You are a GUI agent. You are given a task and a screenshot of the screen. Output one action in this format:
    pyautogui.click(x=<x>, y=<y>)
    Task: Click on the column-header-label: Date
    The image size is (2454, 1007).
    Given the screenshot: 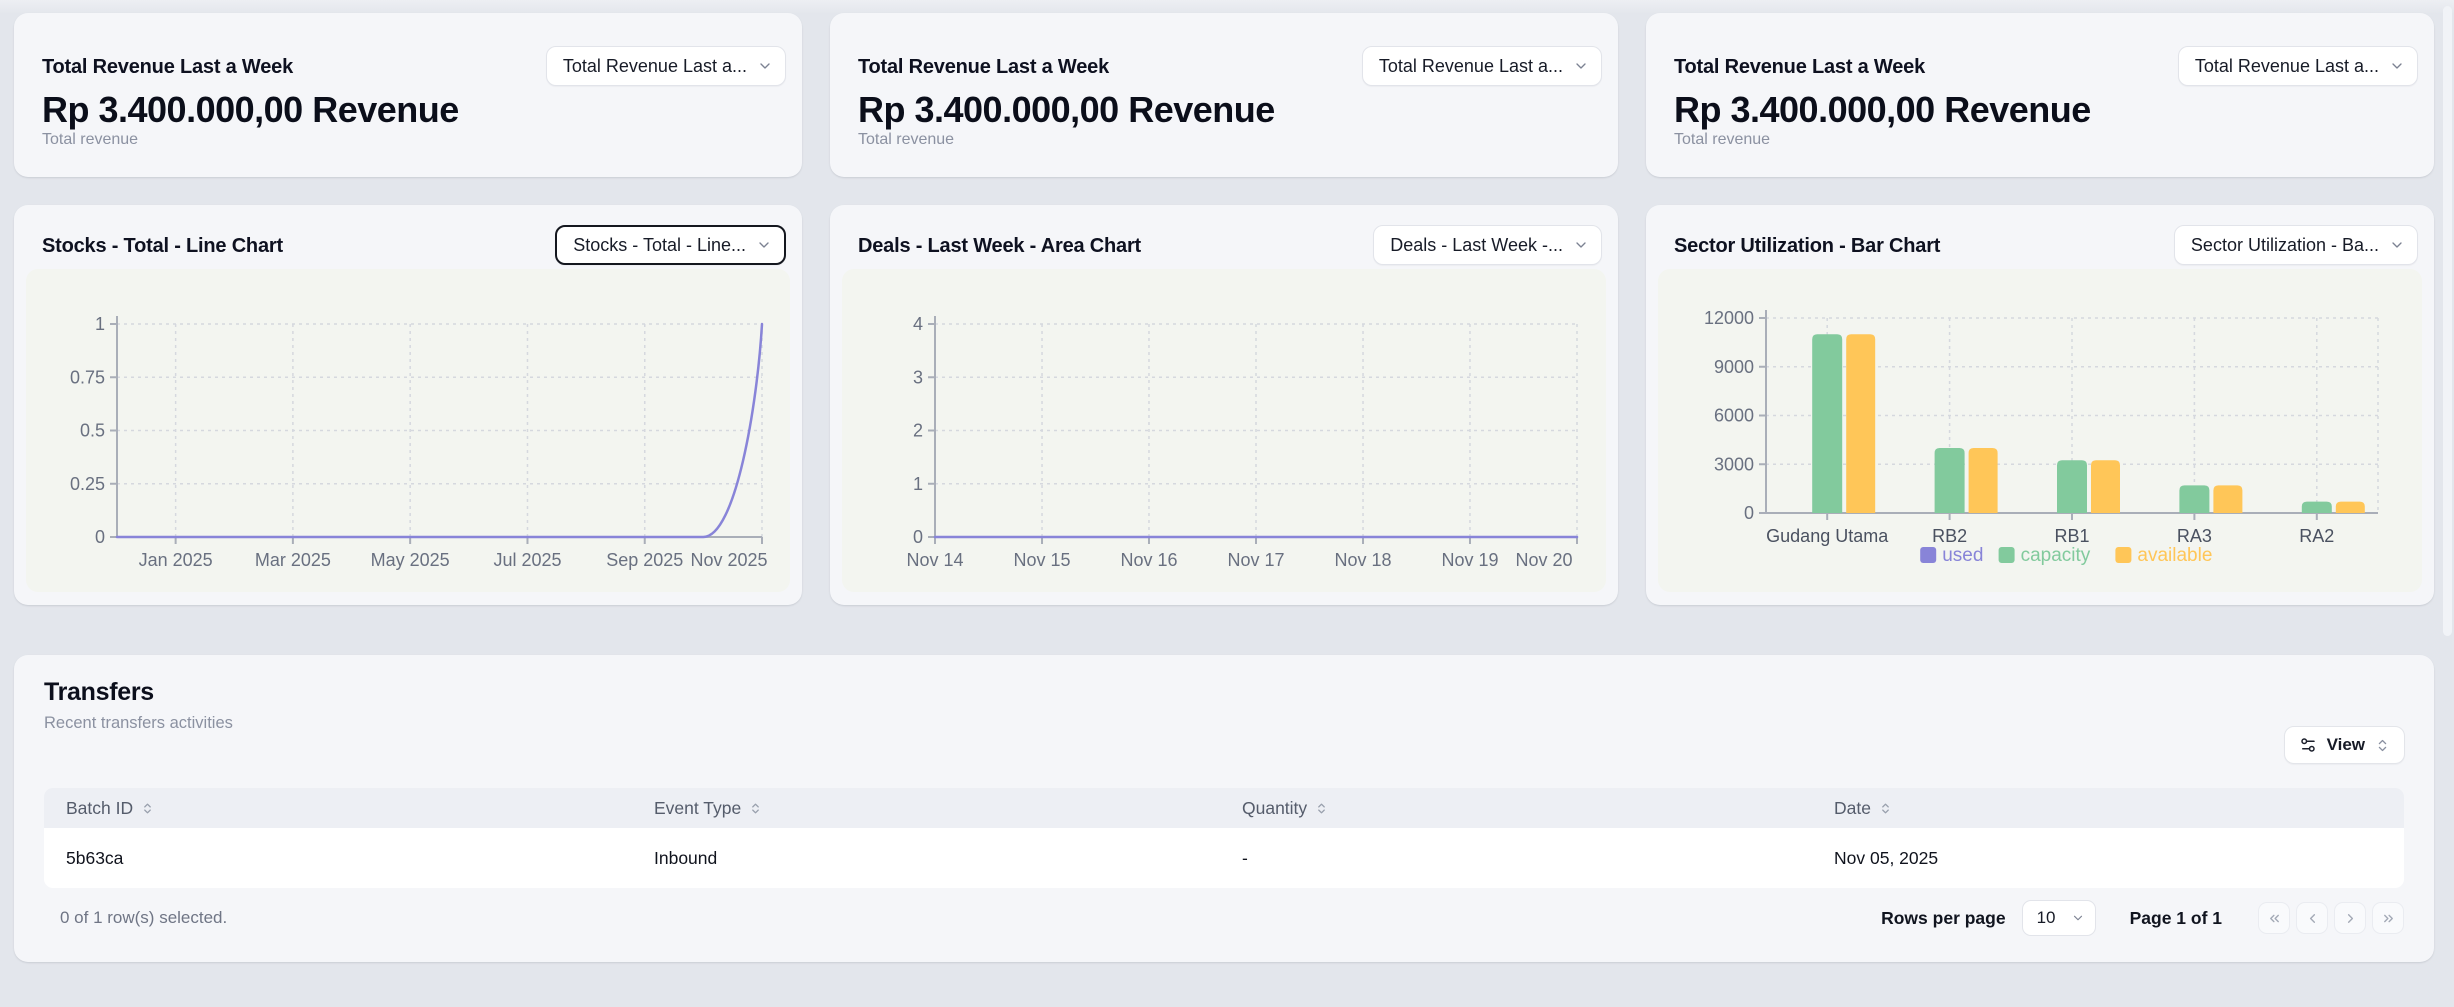 What is the action you would take?
    pyautogui.click(x=1852, y=807)
    